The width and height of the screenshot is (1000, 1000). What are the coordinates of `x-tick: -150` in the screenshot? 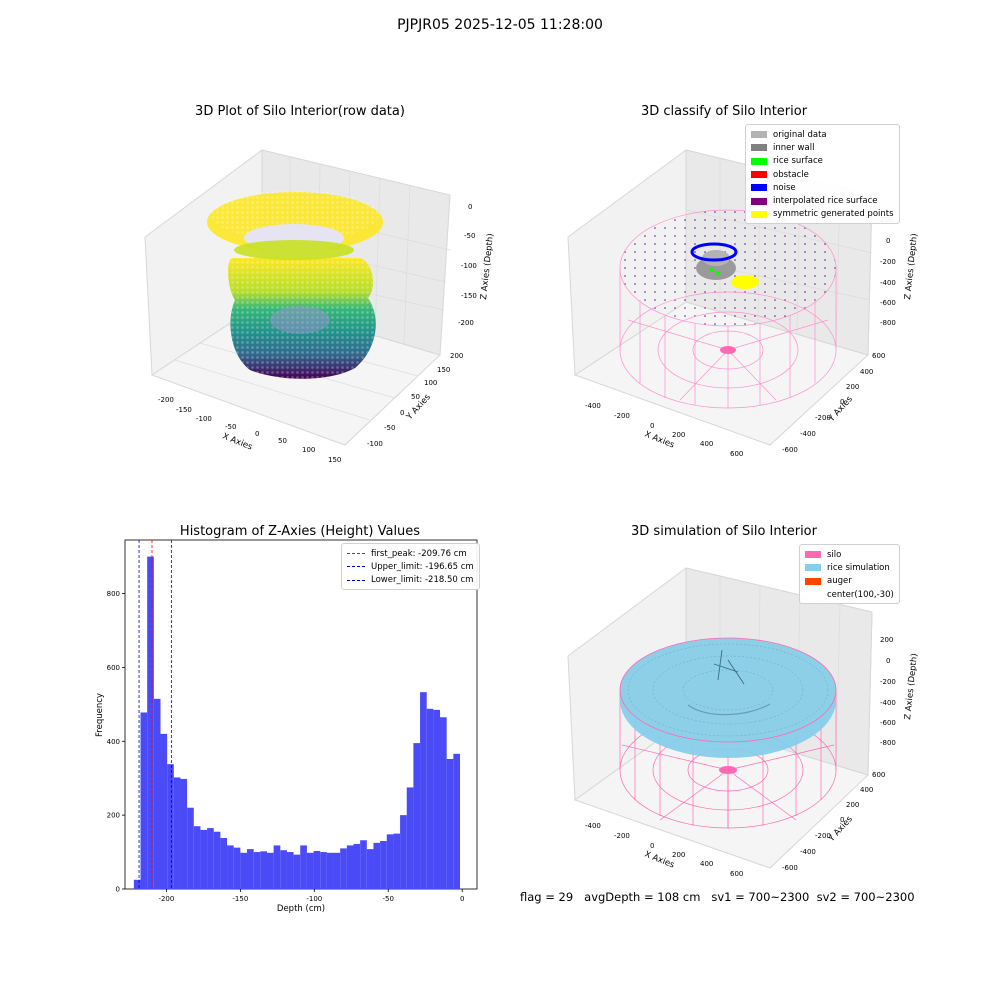 It's located at (184, 410).